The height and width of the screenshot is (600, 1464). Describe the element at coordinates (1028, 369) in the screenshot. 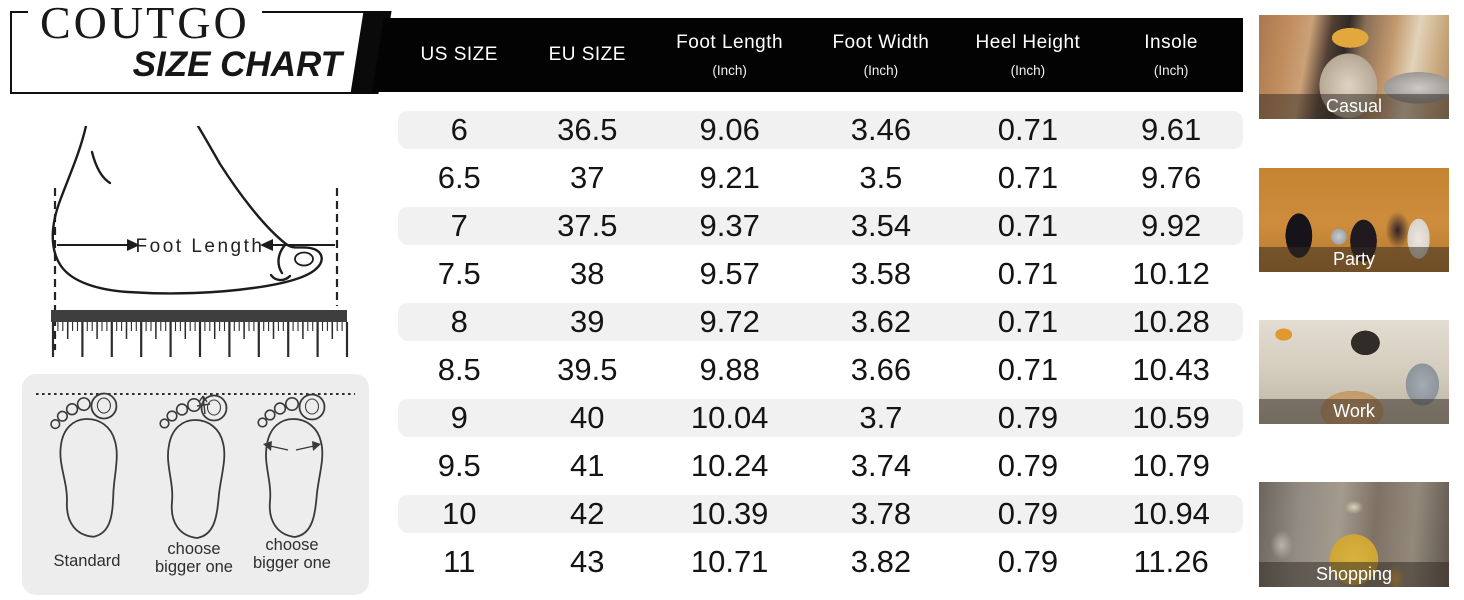

I see `cell-5-4: 0.71` at that location.